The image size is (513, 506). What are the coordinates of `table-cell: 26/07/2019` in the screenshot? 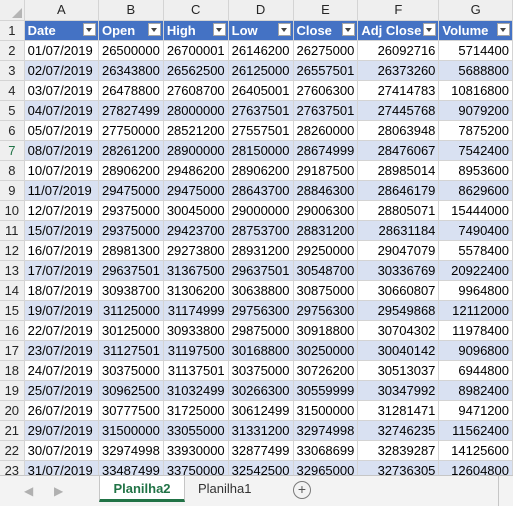 It's located at (61, 410).